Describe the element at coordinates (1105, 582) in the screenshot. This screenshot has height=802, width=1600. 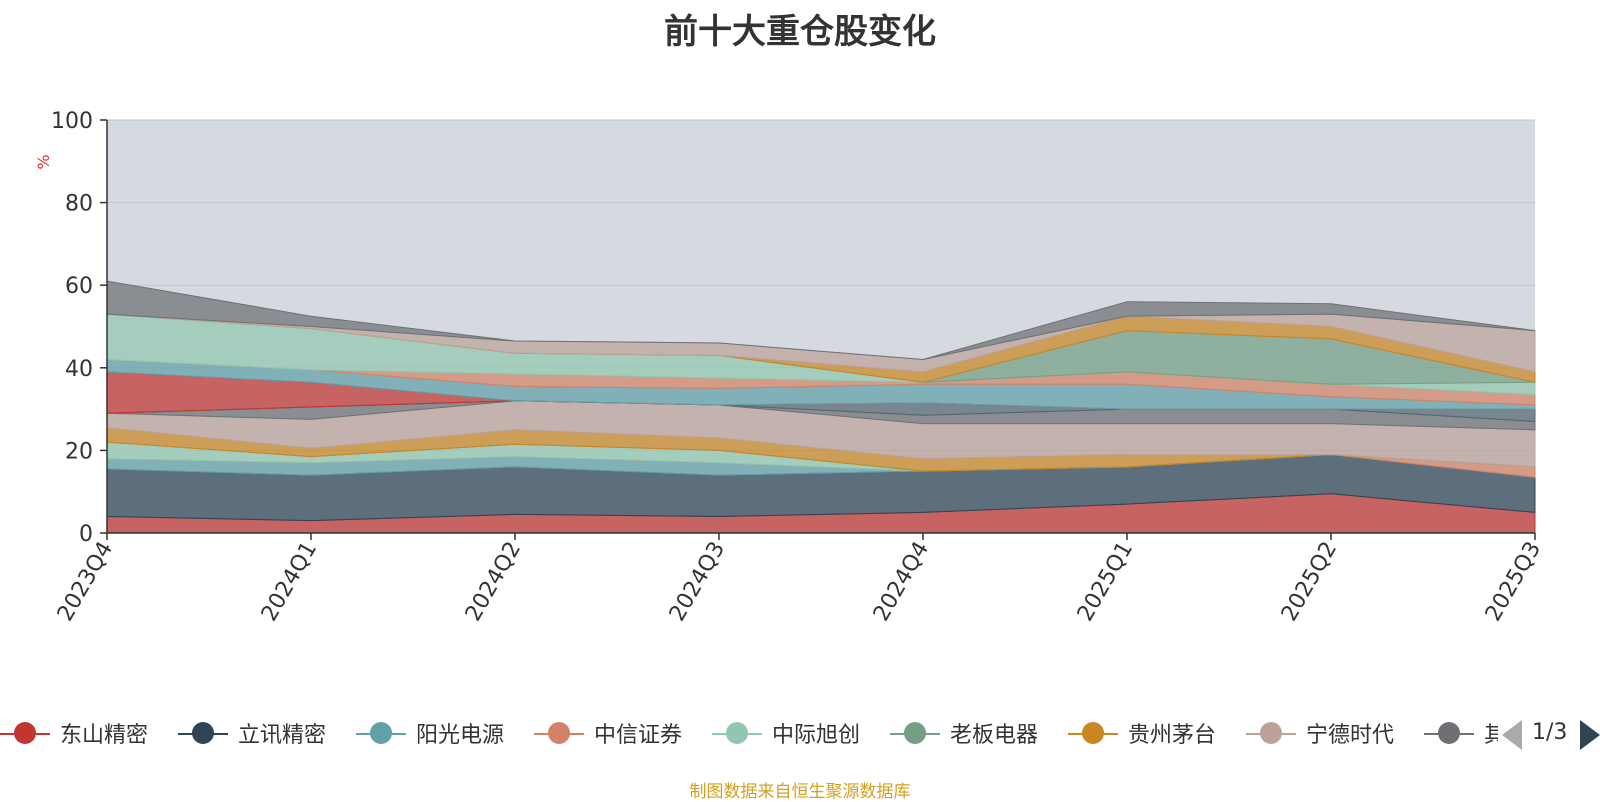
I see `x-tick-label: 2025Q1` at that location.